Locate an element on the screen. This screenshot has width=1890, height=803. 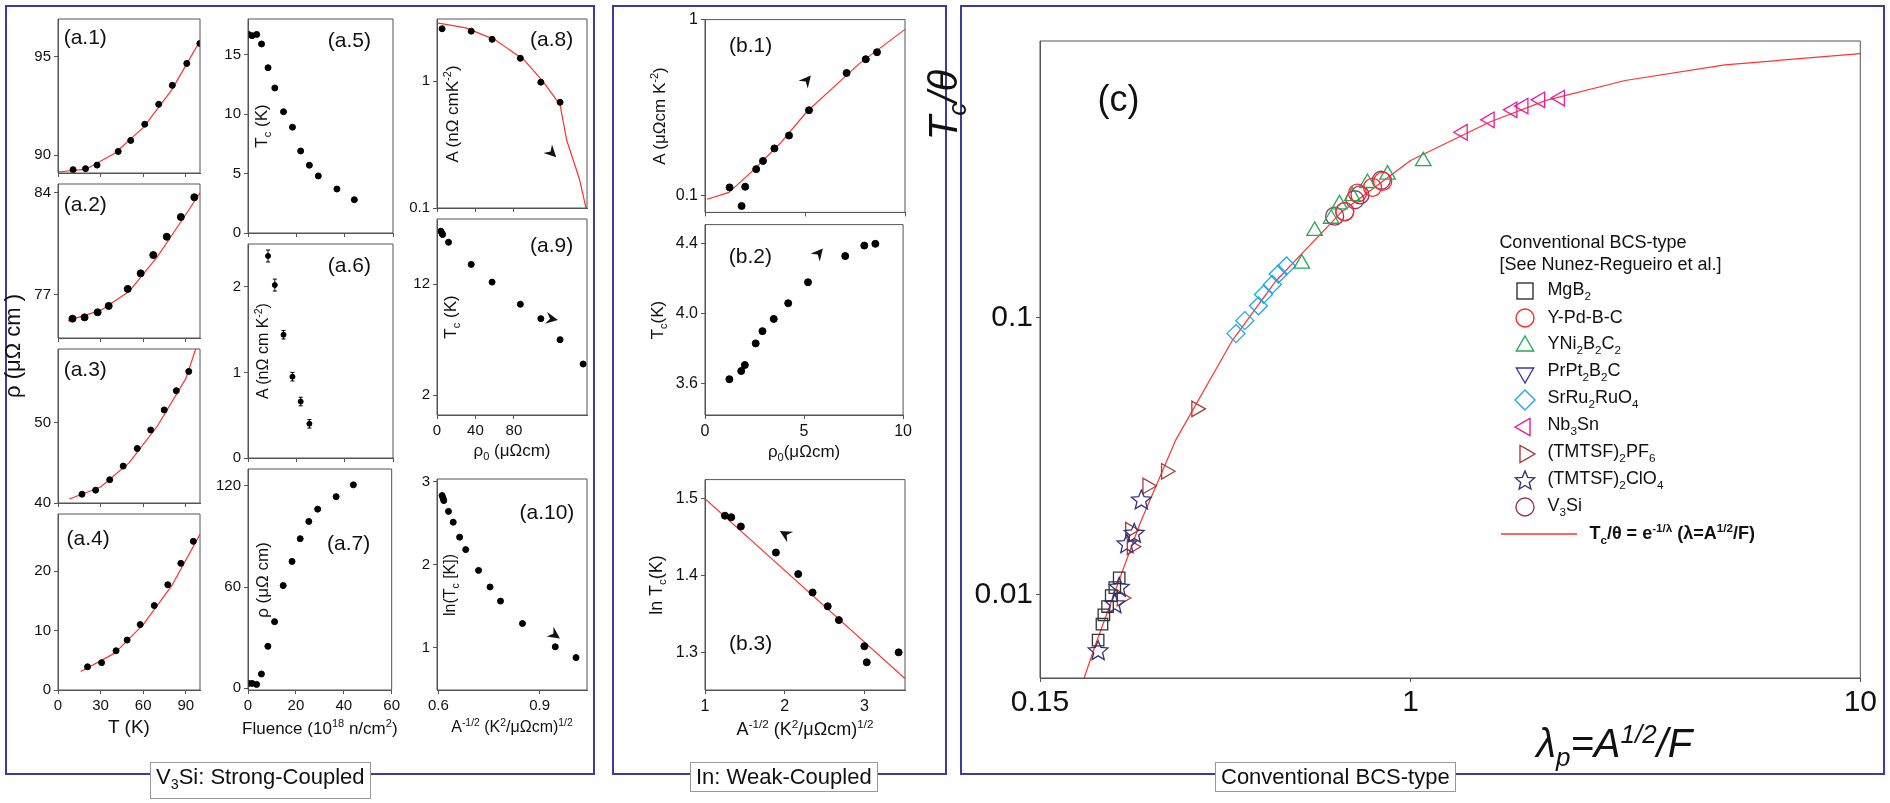
annotation: (a.6) is located at coordinates (349, 264).